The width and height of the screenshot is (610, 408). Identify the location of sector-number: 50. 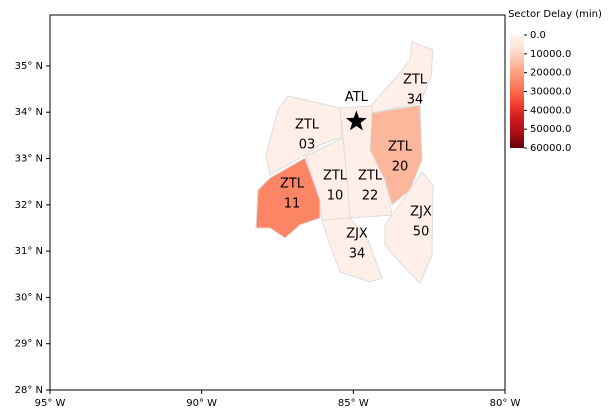
(421, 232).